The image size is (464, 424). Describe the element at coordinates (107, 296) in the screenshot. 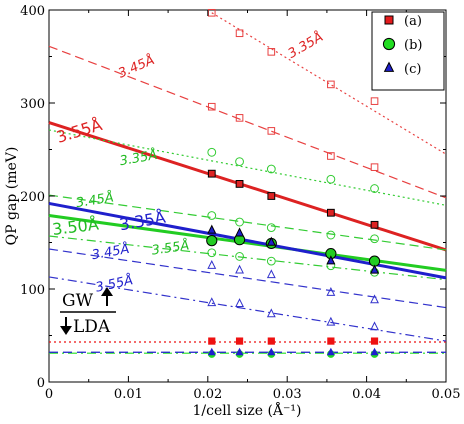

I see `arrow-up-icon` at that location.